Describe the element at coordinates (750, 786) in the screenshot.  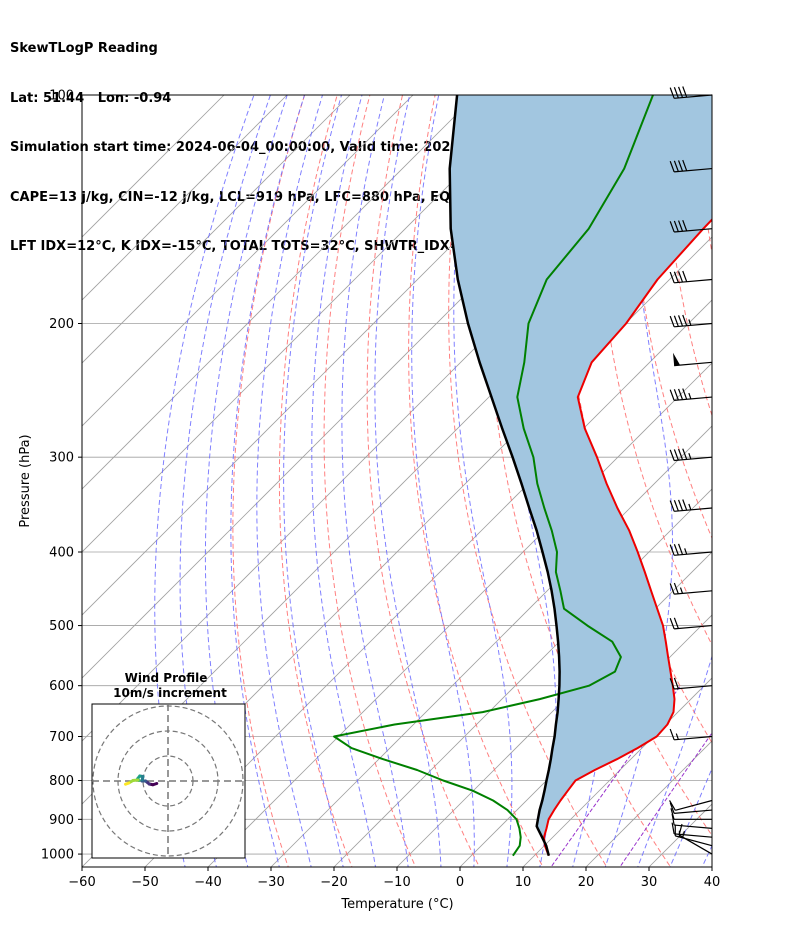
I see `mixing-ratio-line` at that location.